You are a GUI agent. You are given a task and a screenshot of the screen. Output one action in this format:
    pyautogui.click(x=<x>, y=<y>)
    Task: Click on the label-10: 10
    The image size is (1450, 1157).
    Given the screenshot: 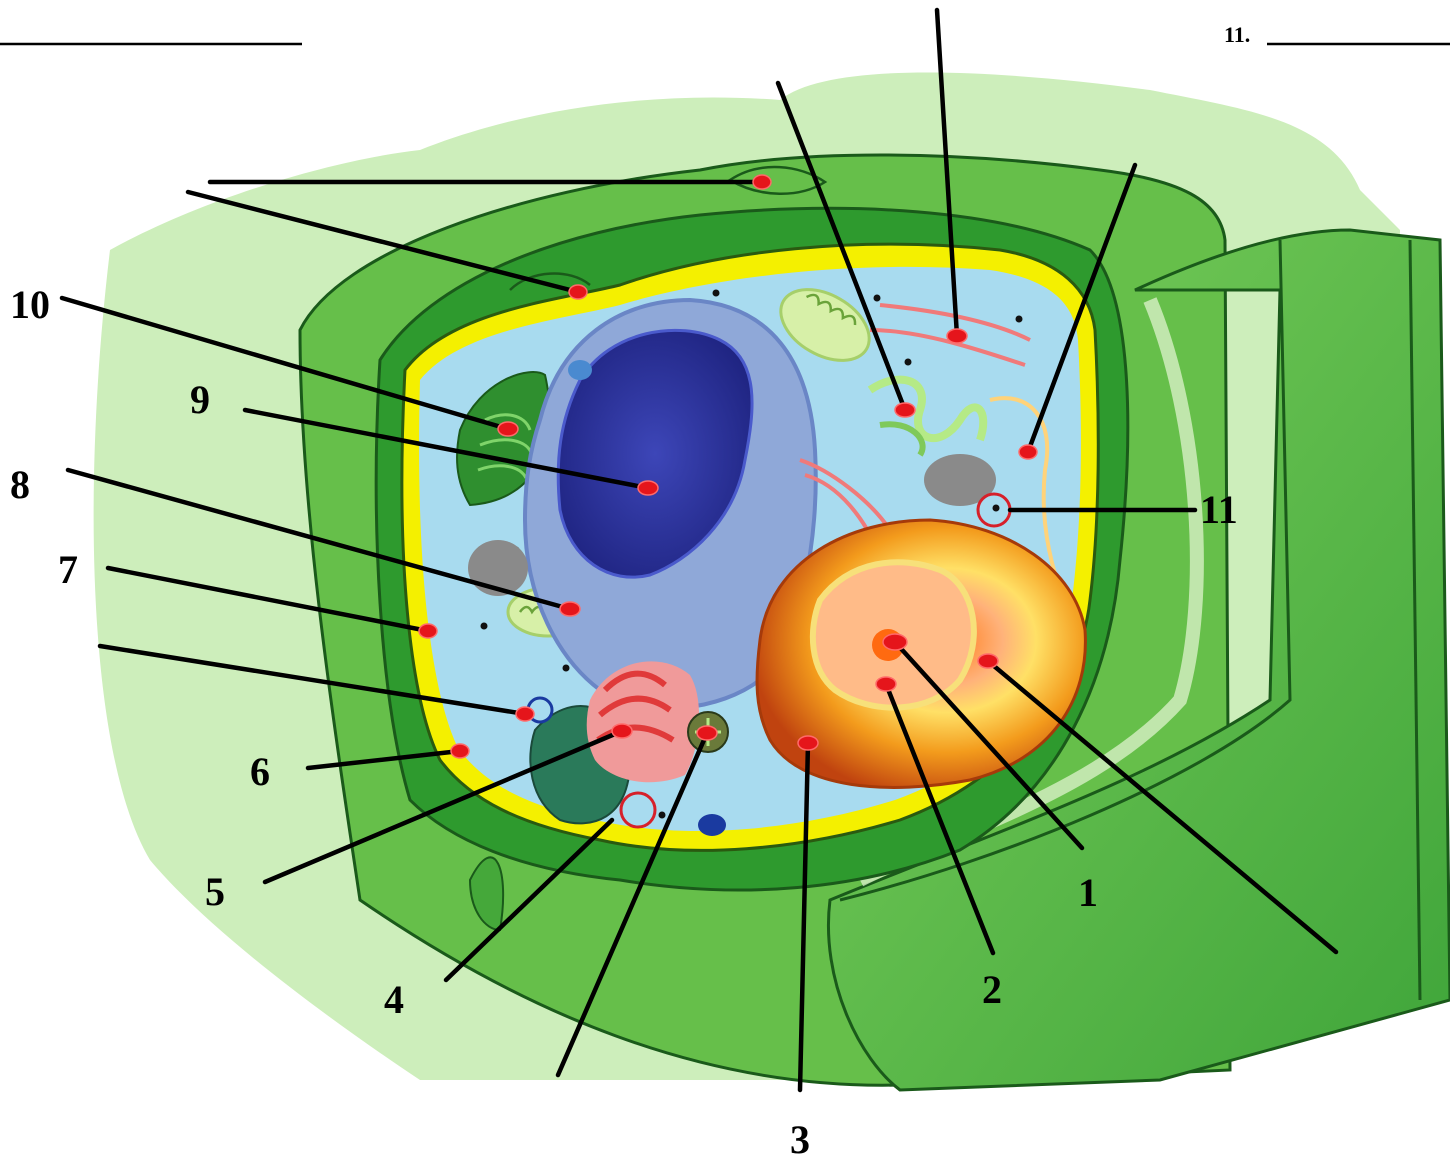 What is the action you would take?
    pyautogui.click(x=30, y=304)
    